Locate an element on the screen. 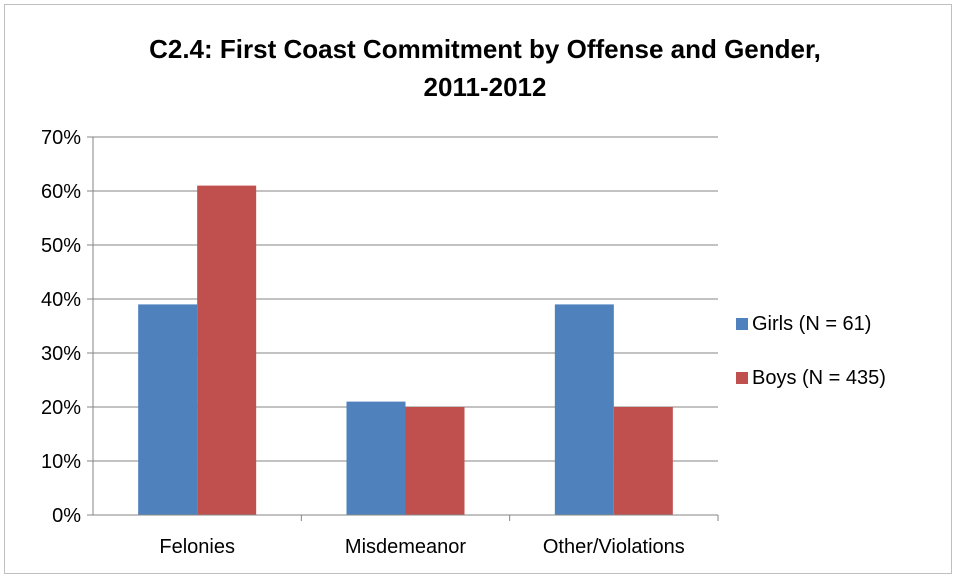  bar-girls-misdemeanor is located at coordinates (376, 458).